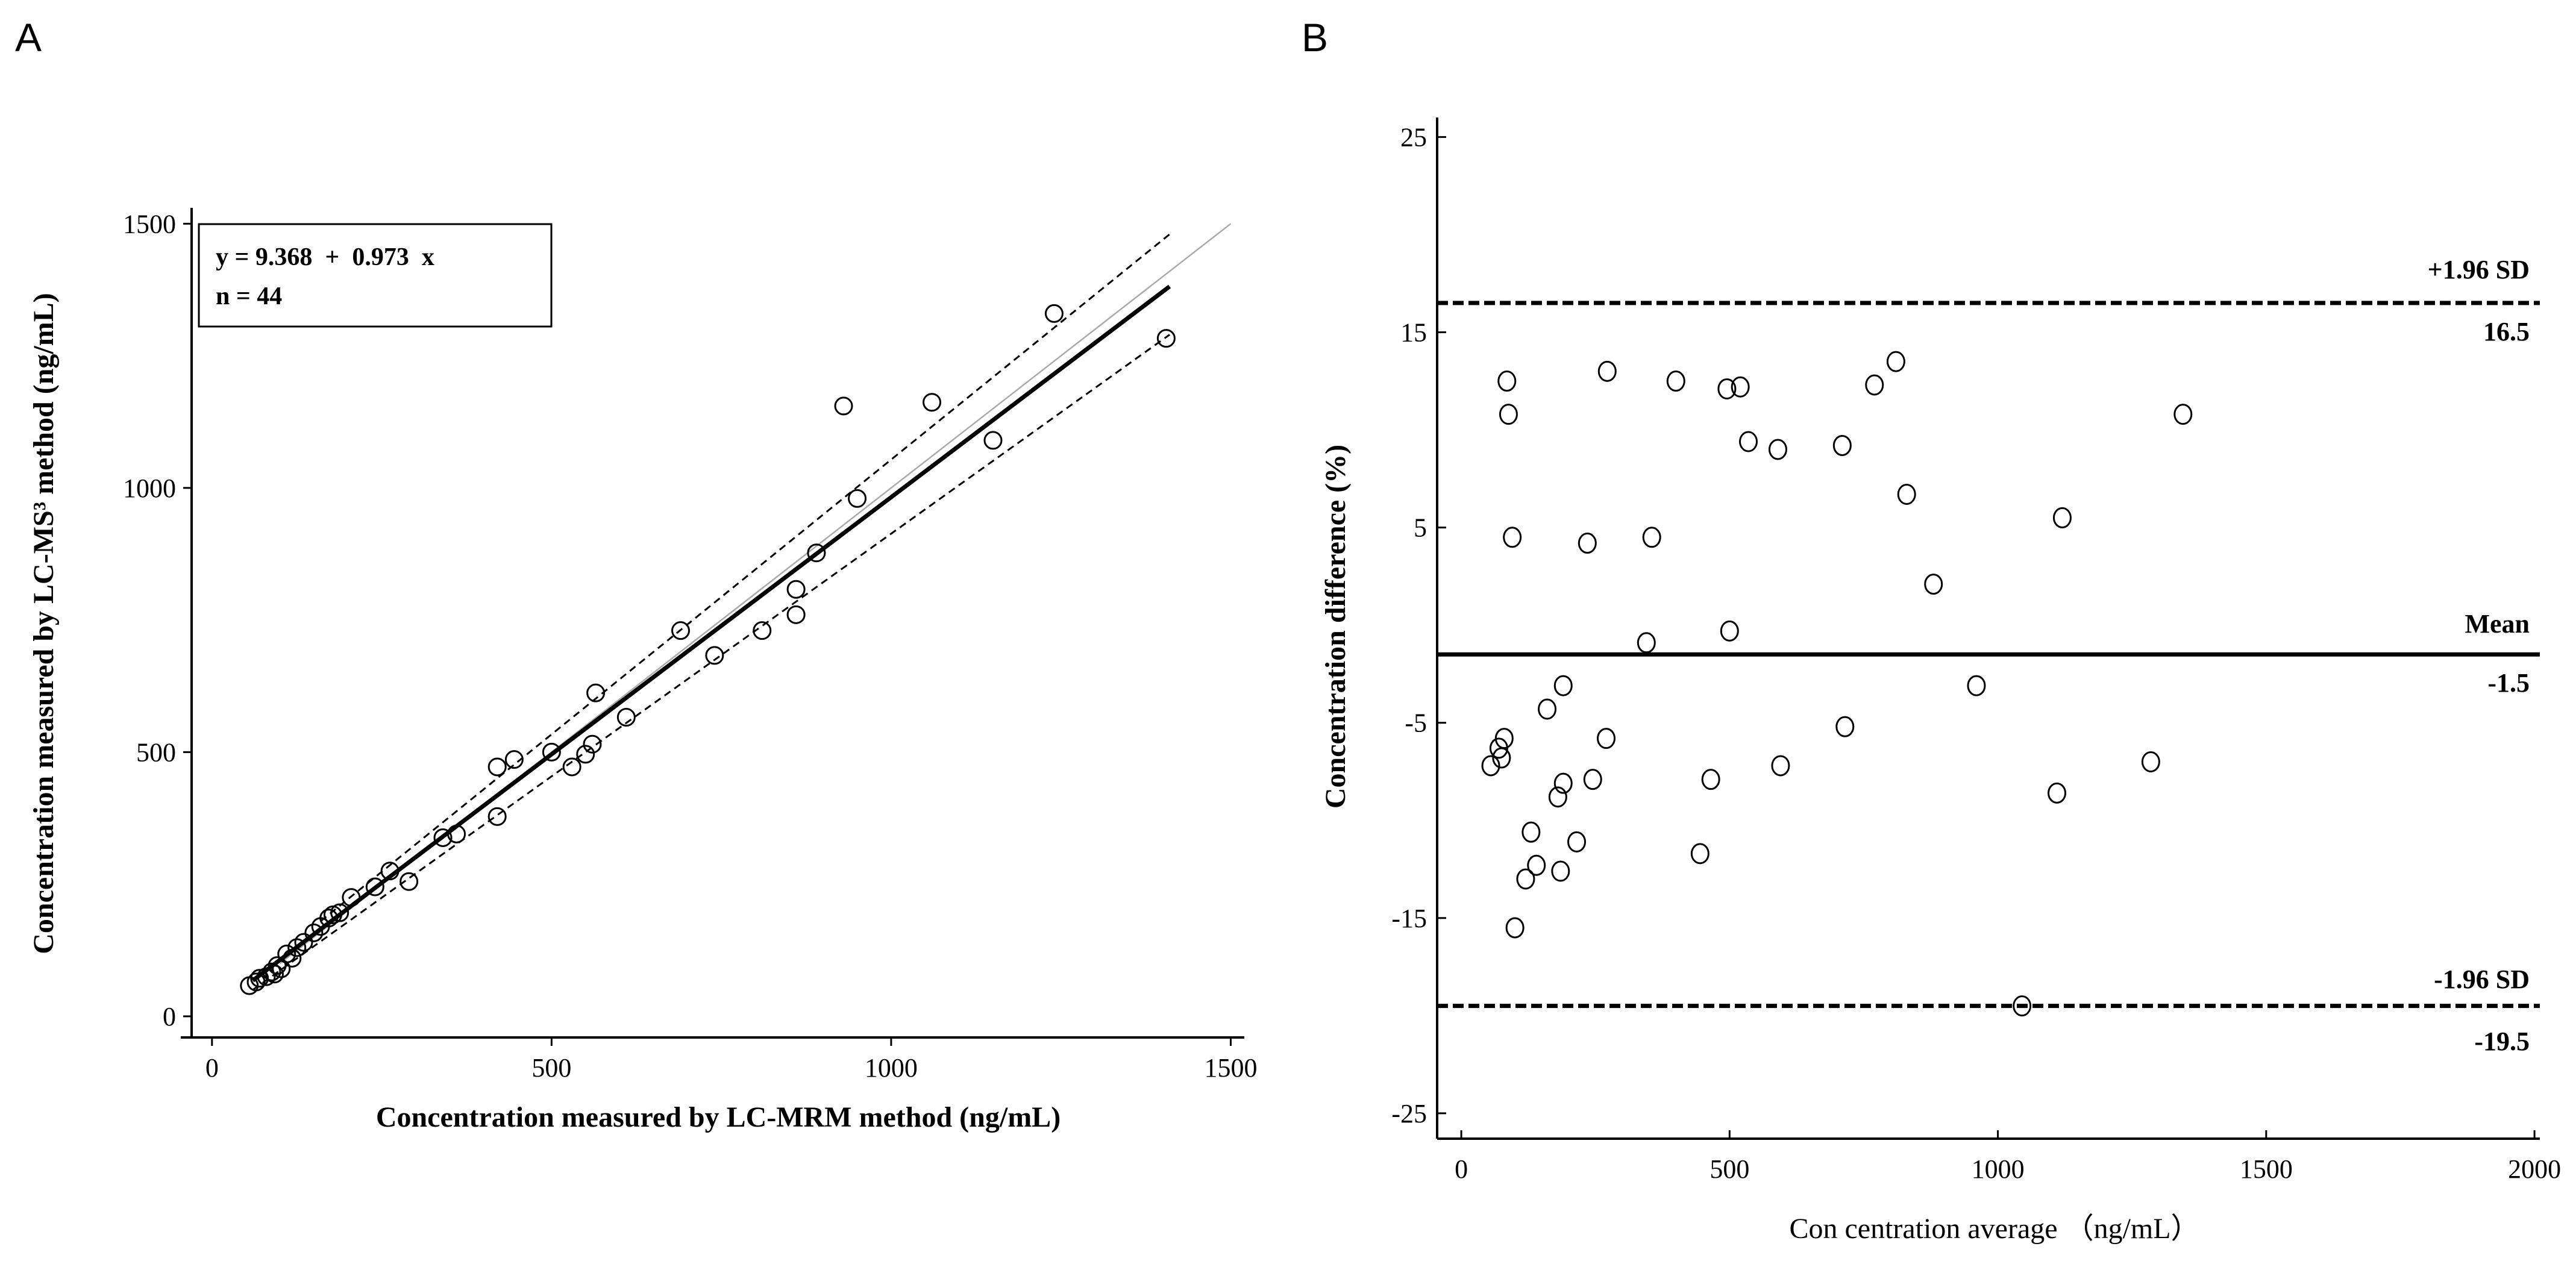 Image resolution: width=2576 pixels, height=1267 pixels. I want to click on panel-a-x-tick-label: 500, so click(551, 1068).